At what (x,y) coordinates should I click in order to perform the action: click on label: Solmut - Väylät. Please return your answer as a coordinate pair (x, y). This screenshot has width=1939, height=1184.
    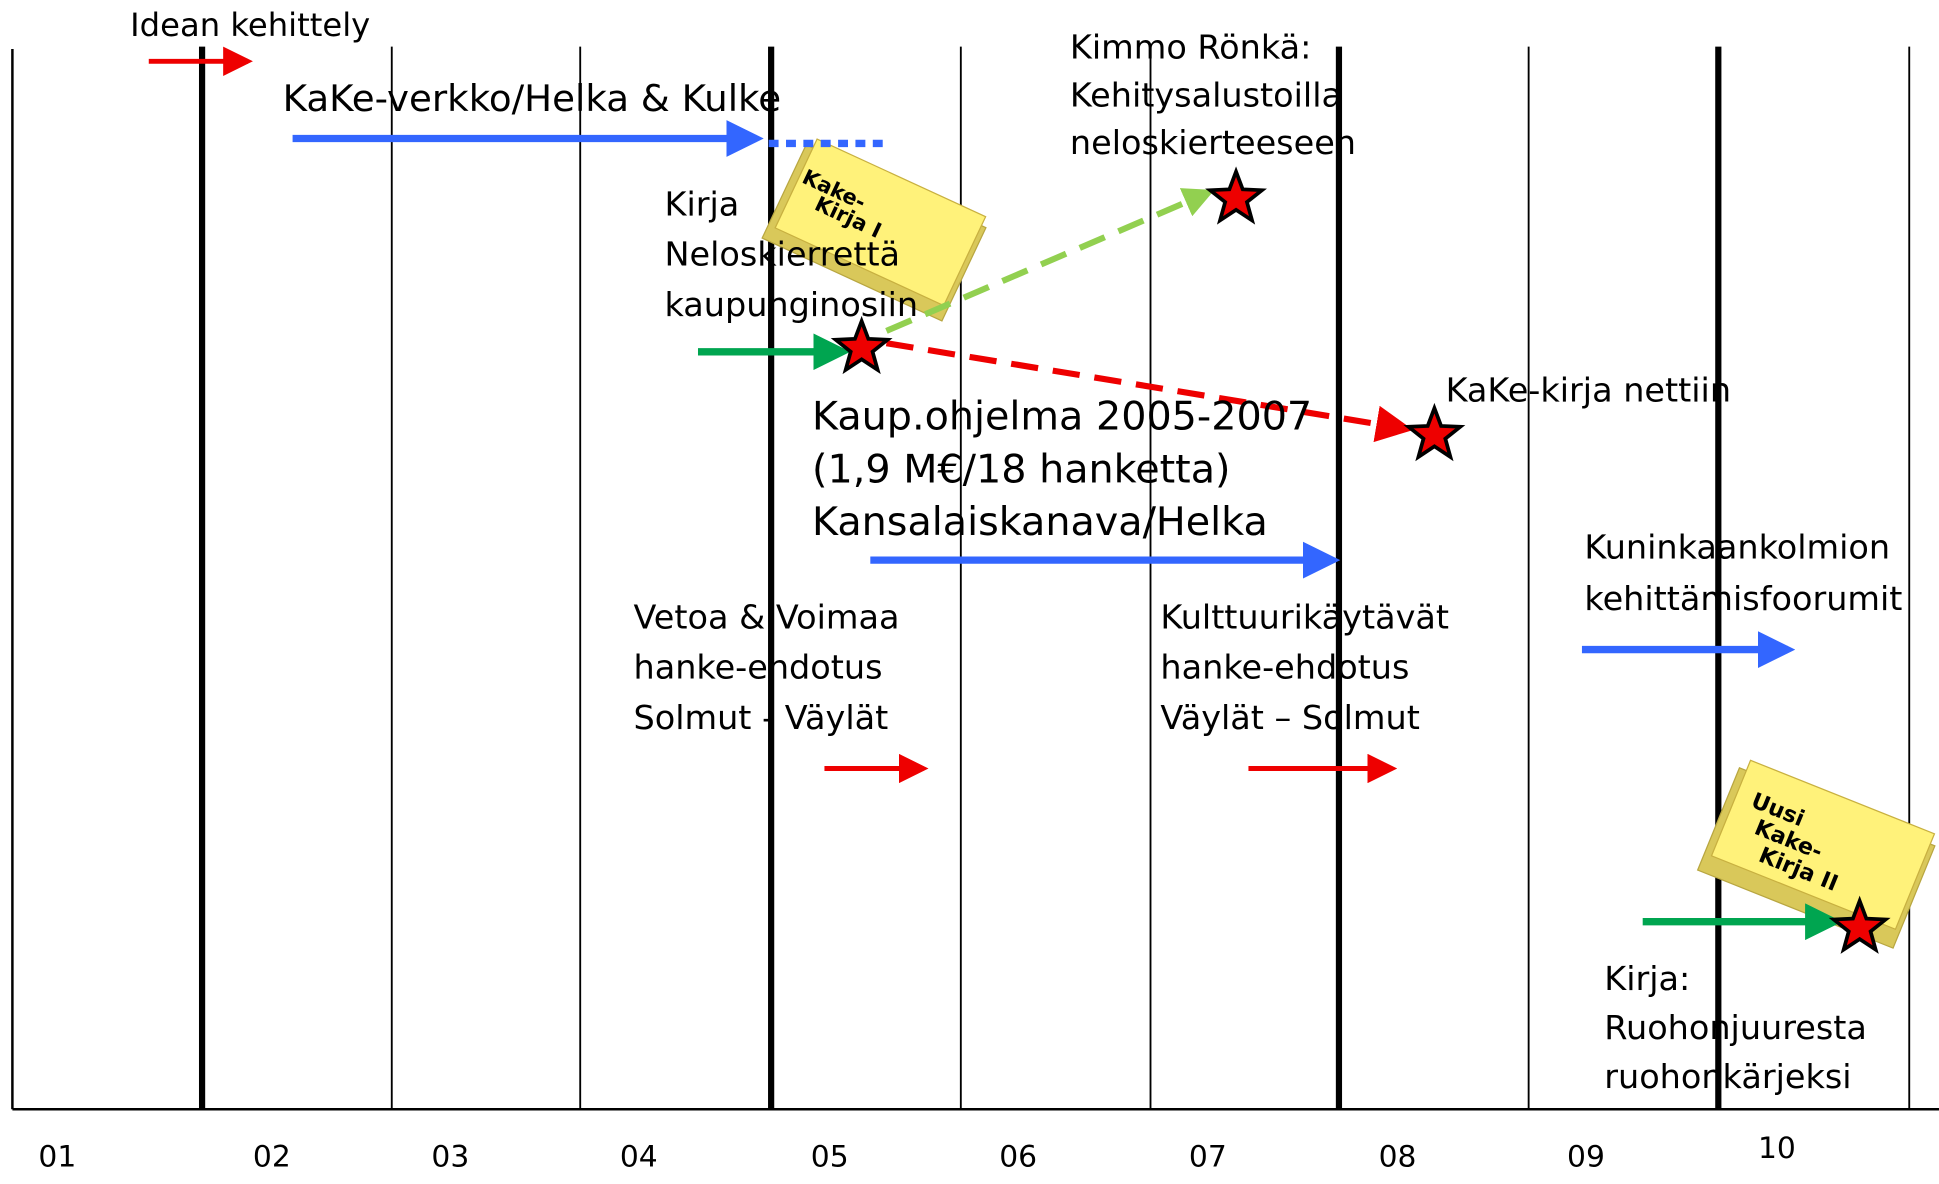
    Looking at the image, I should click on (761, 717).